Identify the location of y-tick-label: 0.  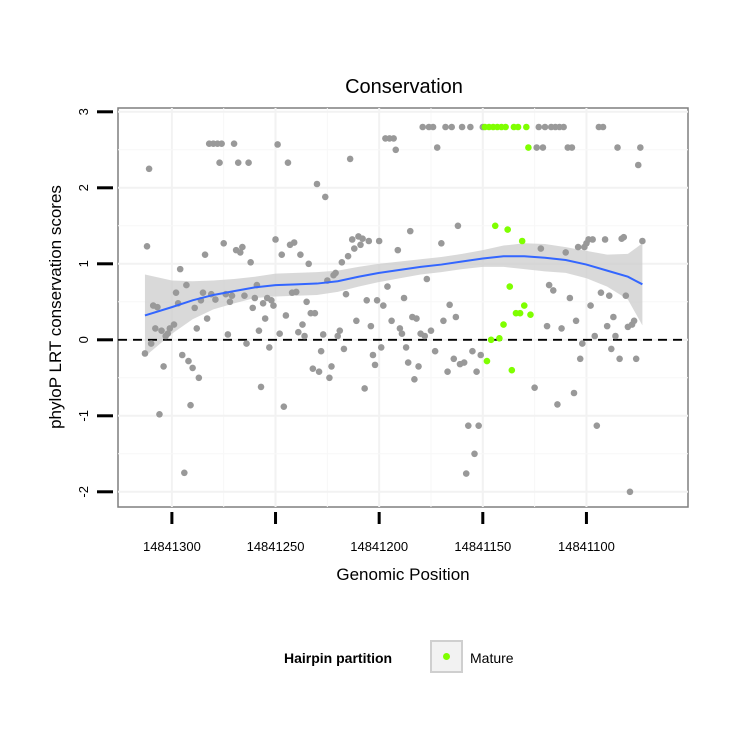
(83, 339).